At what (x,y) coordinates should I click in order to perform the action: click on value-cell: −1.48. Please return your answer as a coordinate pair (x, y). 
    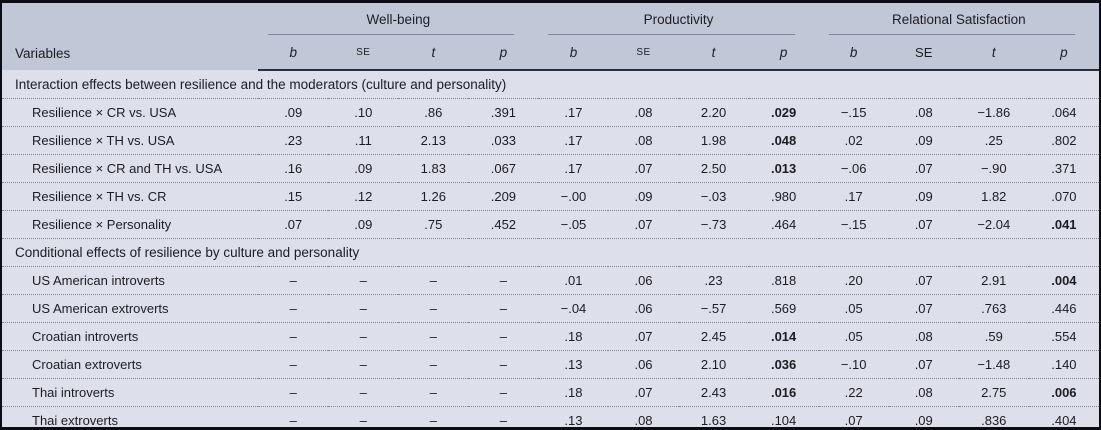
    Looking at the image, I should click on (993, 364).